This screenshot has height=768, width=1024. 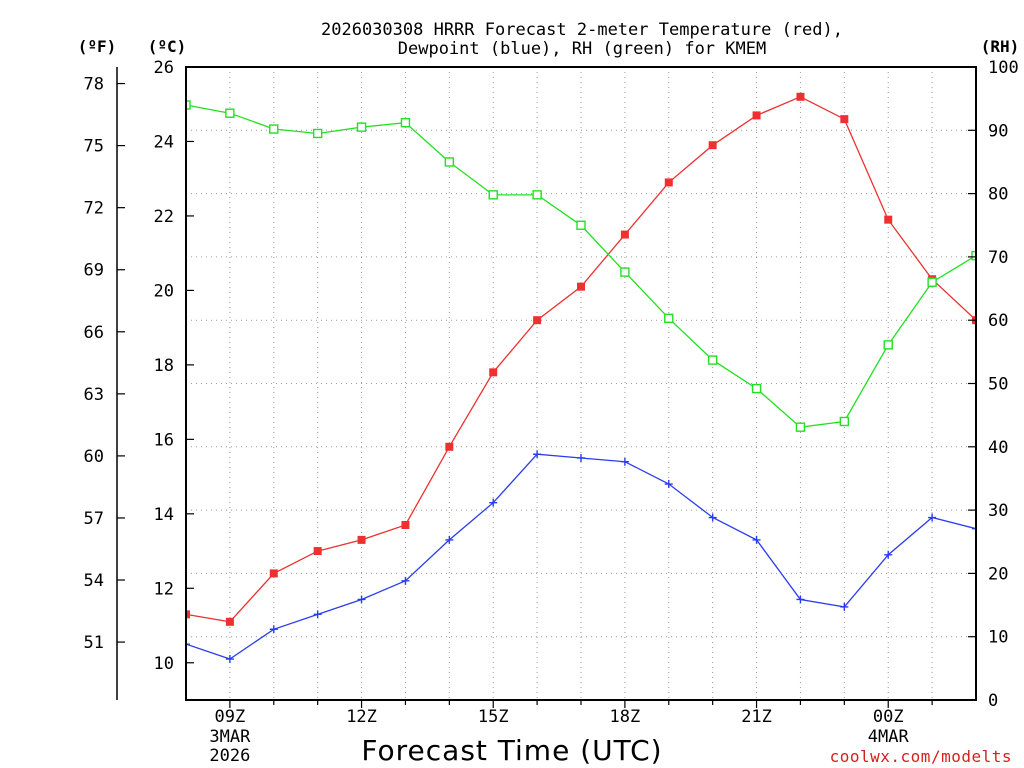 What do you see at coordinates (993, 701) in the screenshot?
I see `rh-tick-label: 0` at bounding box center [993, 701].